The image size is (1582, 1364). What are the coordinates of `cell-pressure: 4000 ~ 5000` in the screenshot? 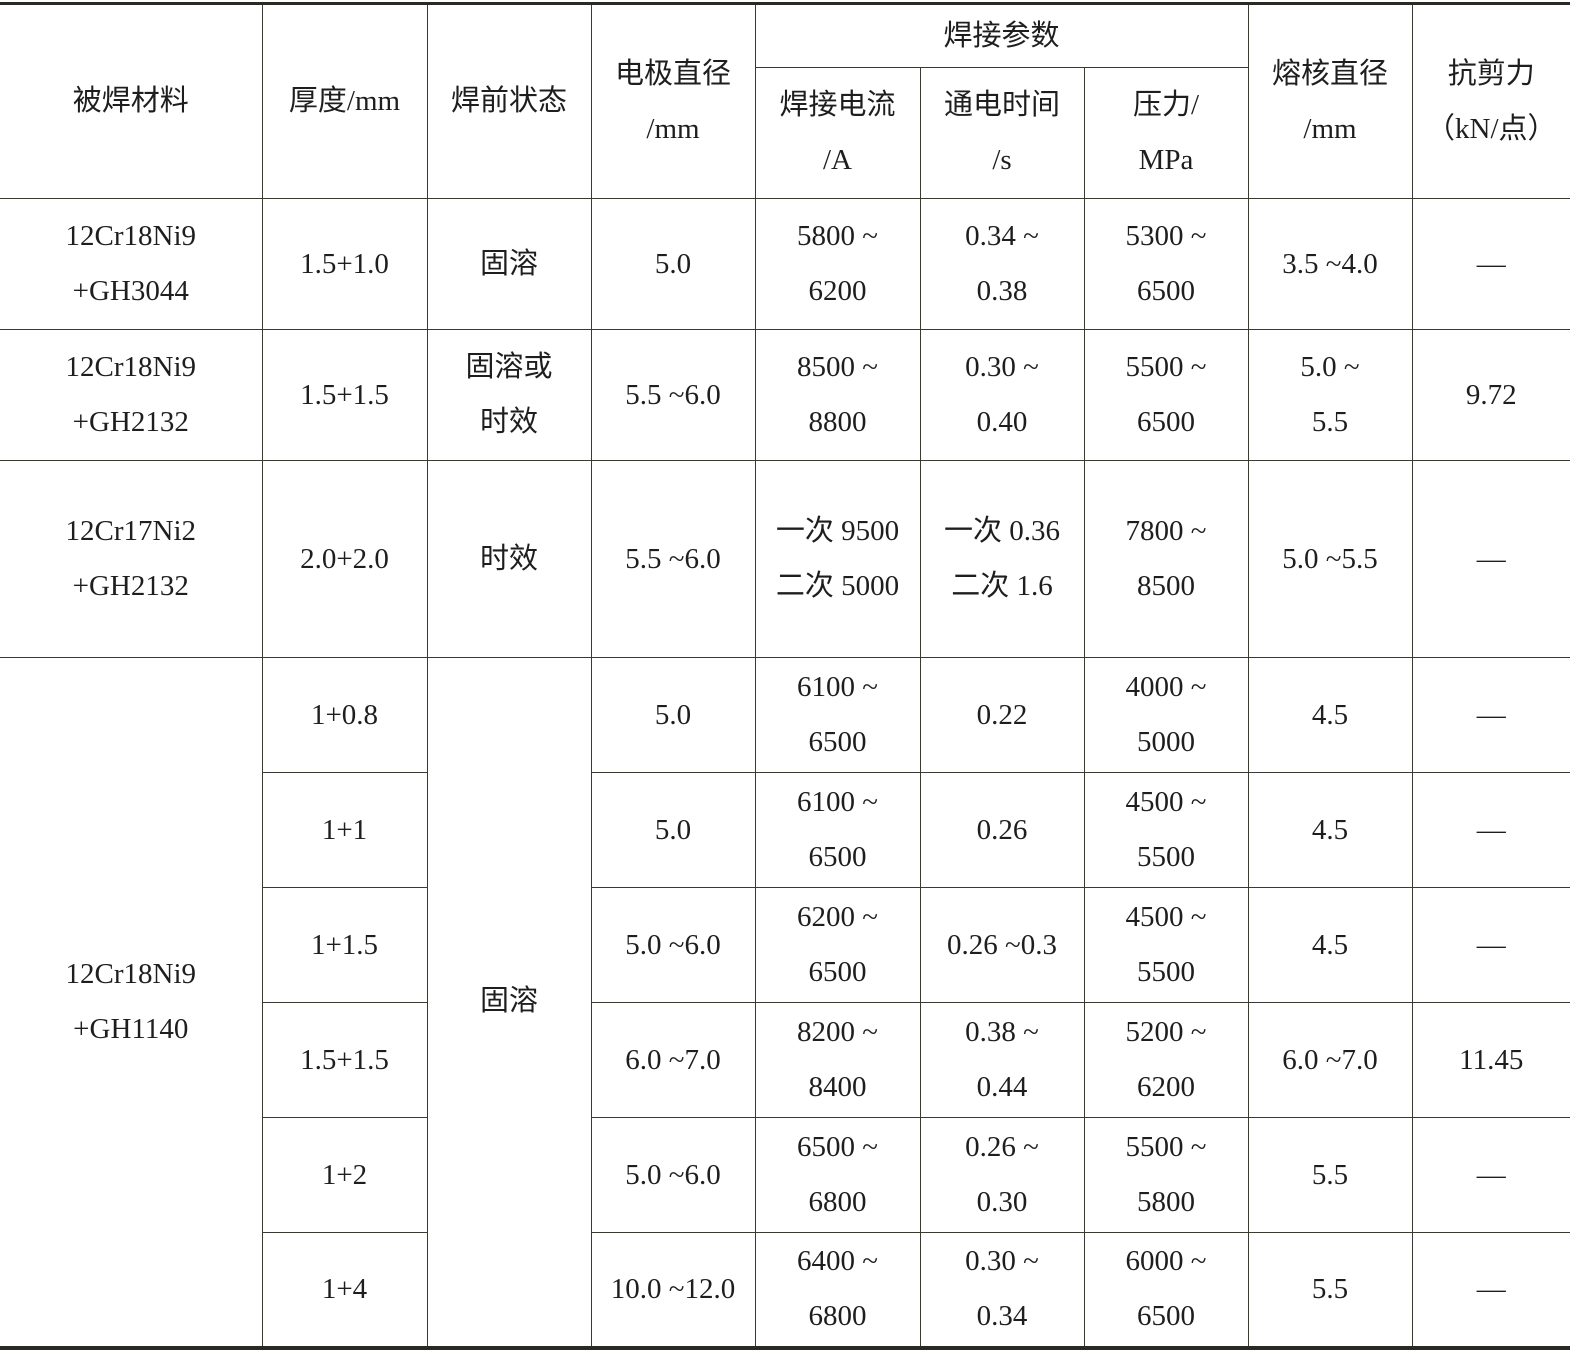 It's located at (1166, 715).